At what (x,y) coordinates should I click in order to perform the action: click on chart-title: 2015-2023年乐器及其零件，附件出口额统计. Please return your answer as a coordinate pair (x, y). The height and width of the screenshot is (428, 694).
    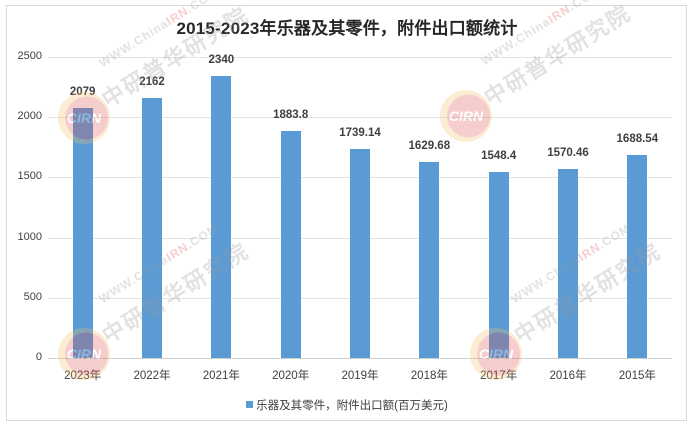
    Looking at the image, I should click on (347, 28).